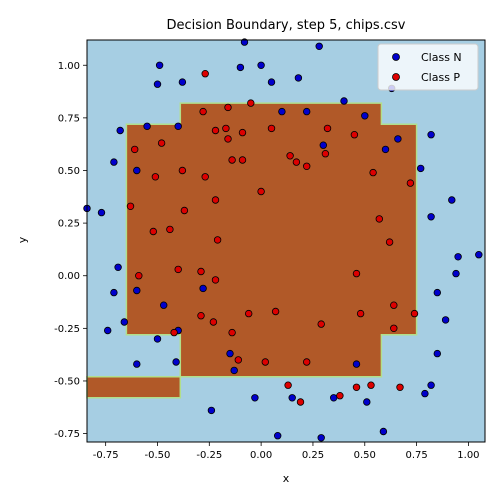 The height and width of the screenshot is (500, 500). Describe the element at coordinates (70, 250) in the screenshot. I see `y-axis: -0.75 -0.50 -0.25 0.00 0.25 0.50 0.75 1.00` at that location.